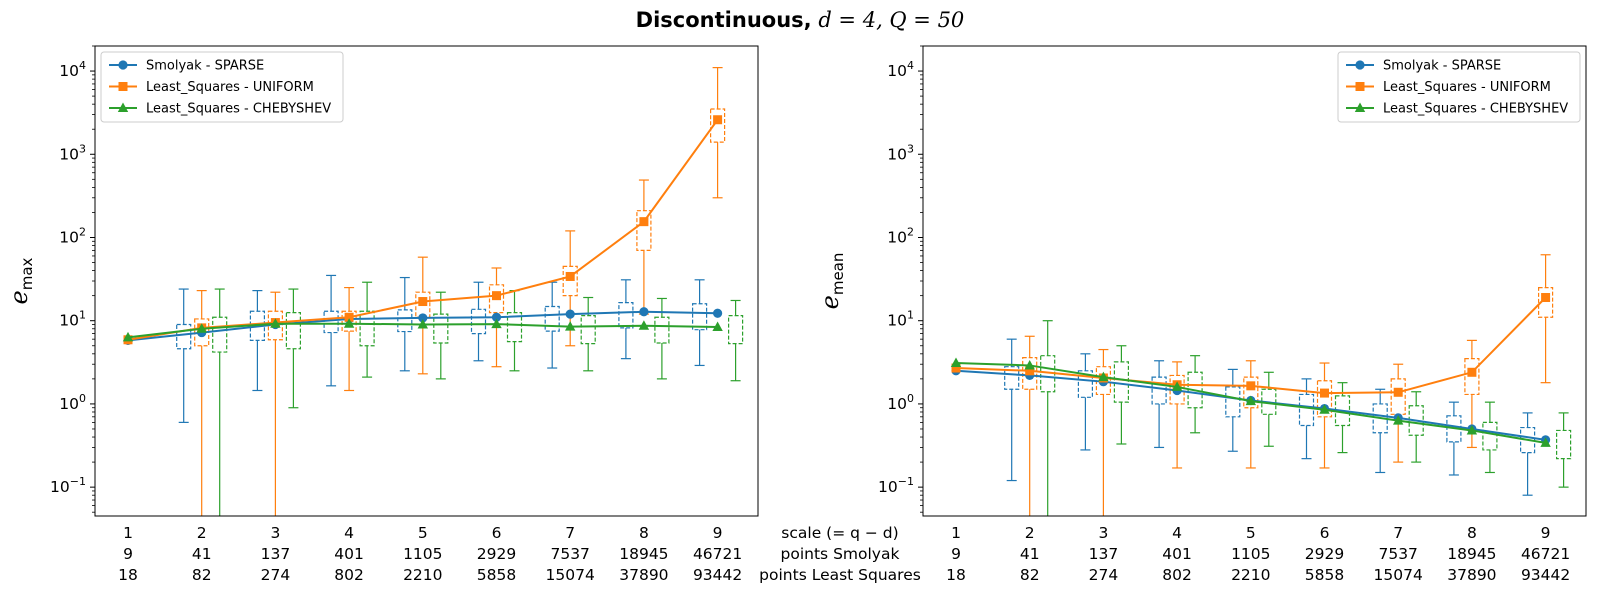  What do you see at coordinates (1360, 86) in the screenshot?
I see `legend-marker` at bounding box center [1360, 86].